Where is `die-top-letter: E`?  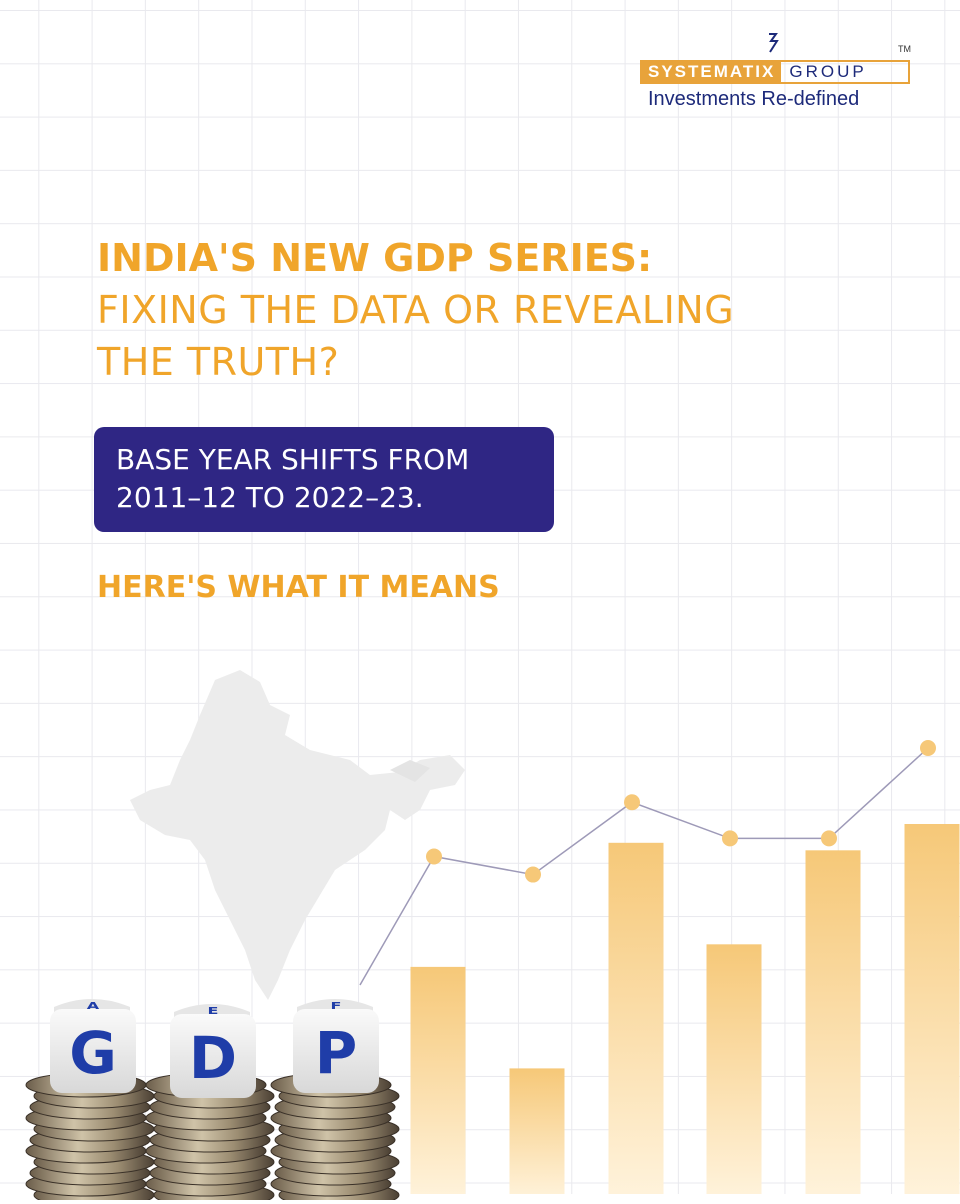
die-top-letter: E is located at coordinates (213, 1011).